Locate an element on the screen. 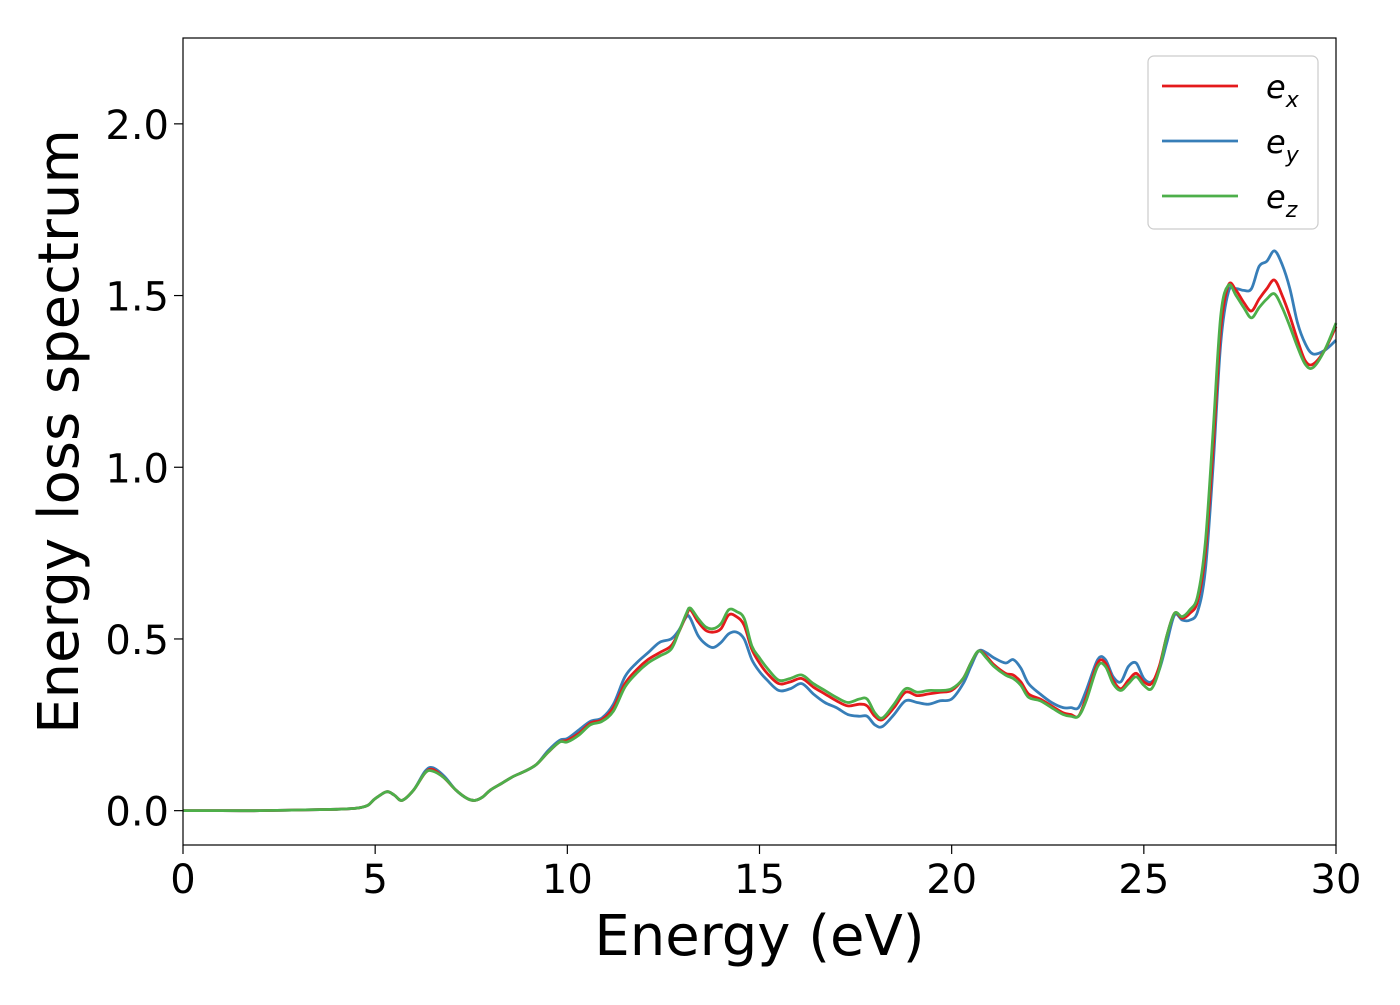 This screenshot has width=1400, height=1005. legend-label: ex is located at coordinates (1283, 90).